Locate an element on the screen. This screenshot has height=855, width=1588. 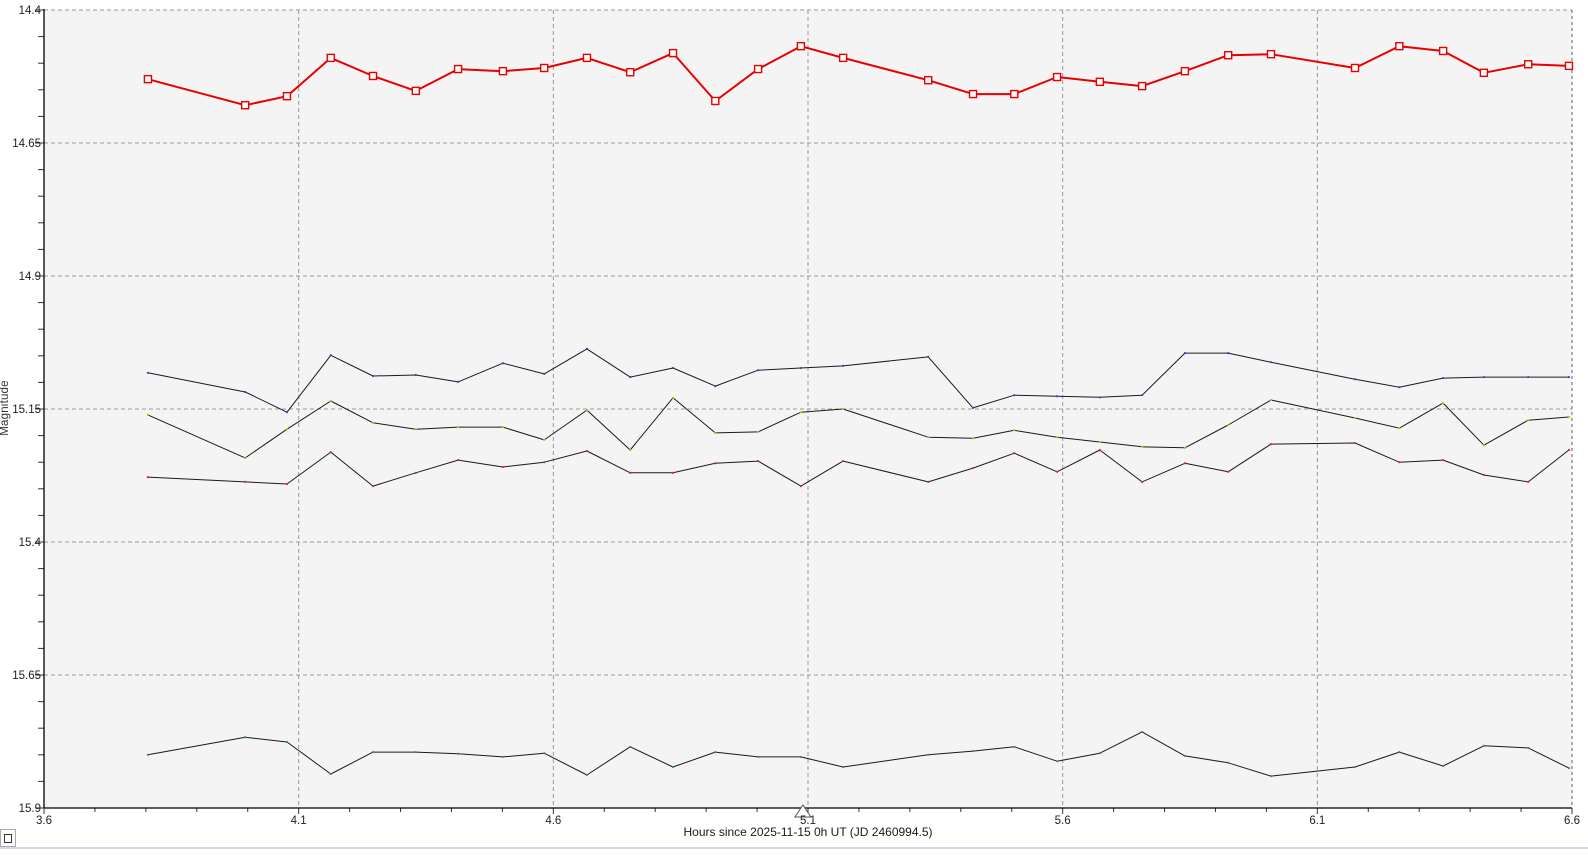
x-tick-label: 5.1 is located at coordinates (808, 821).